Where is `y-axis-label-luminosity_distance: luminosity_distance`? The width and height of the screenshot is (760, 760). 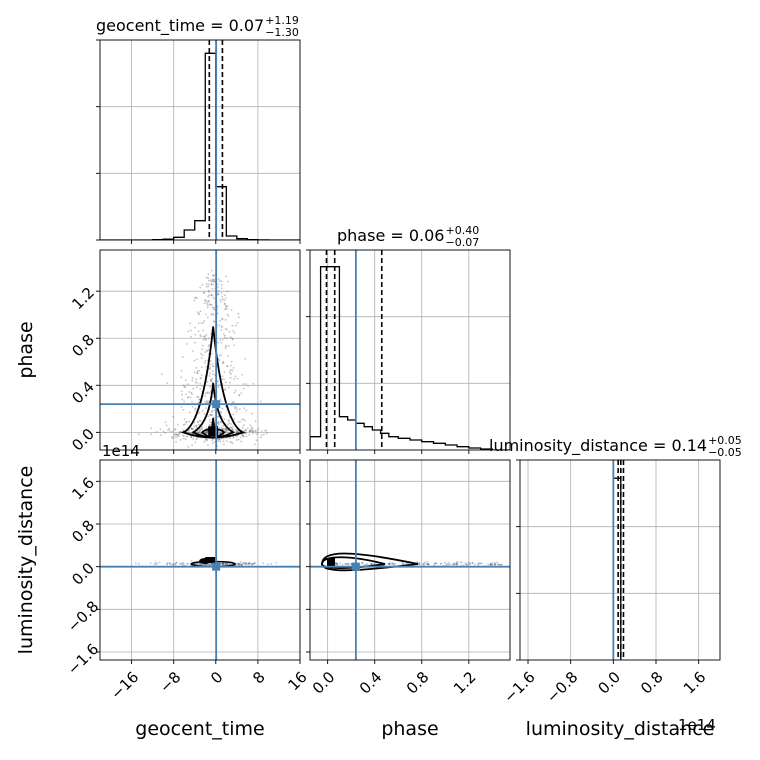 y-axis-label-luminosity_distance: luminosity_distance is located at coordinates (26, 560).